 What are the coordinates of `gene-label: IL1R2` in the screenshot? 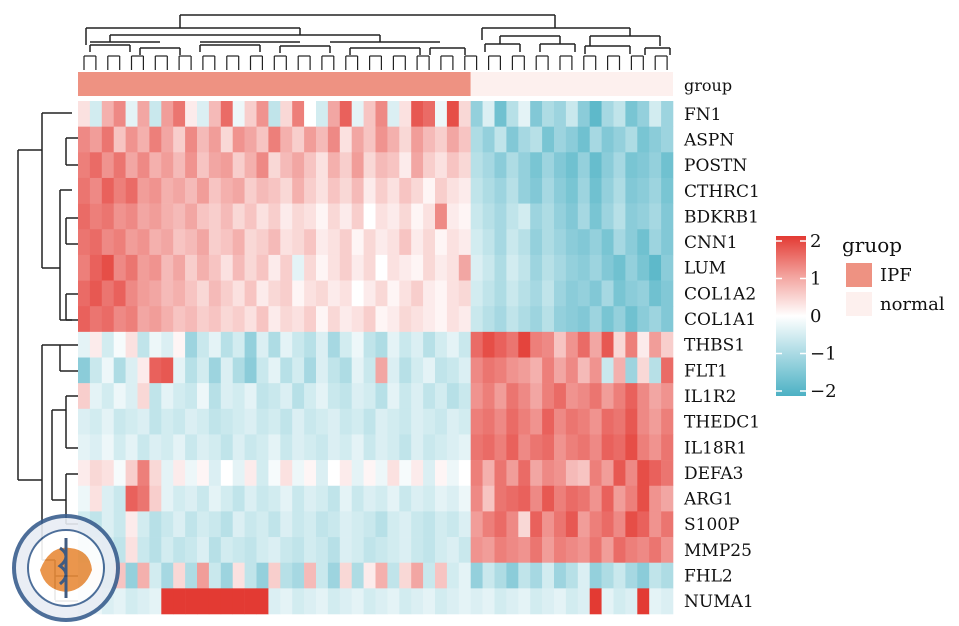 It's located at (710, 397).